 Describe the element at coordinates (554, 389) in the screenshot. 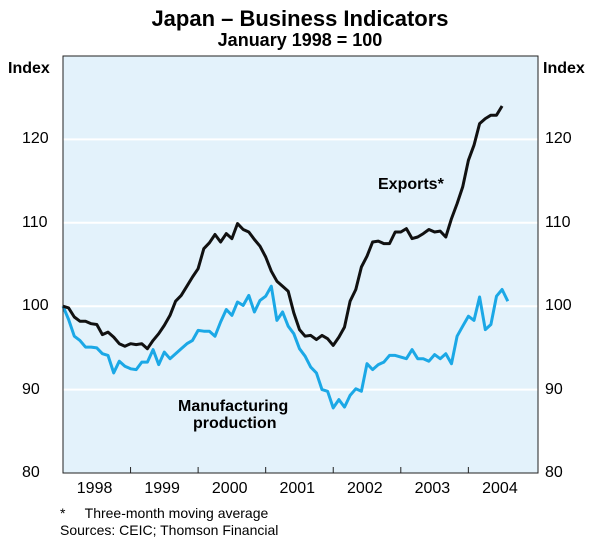

I see `y-tick-label-right: 90` at that location.